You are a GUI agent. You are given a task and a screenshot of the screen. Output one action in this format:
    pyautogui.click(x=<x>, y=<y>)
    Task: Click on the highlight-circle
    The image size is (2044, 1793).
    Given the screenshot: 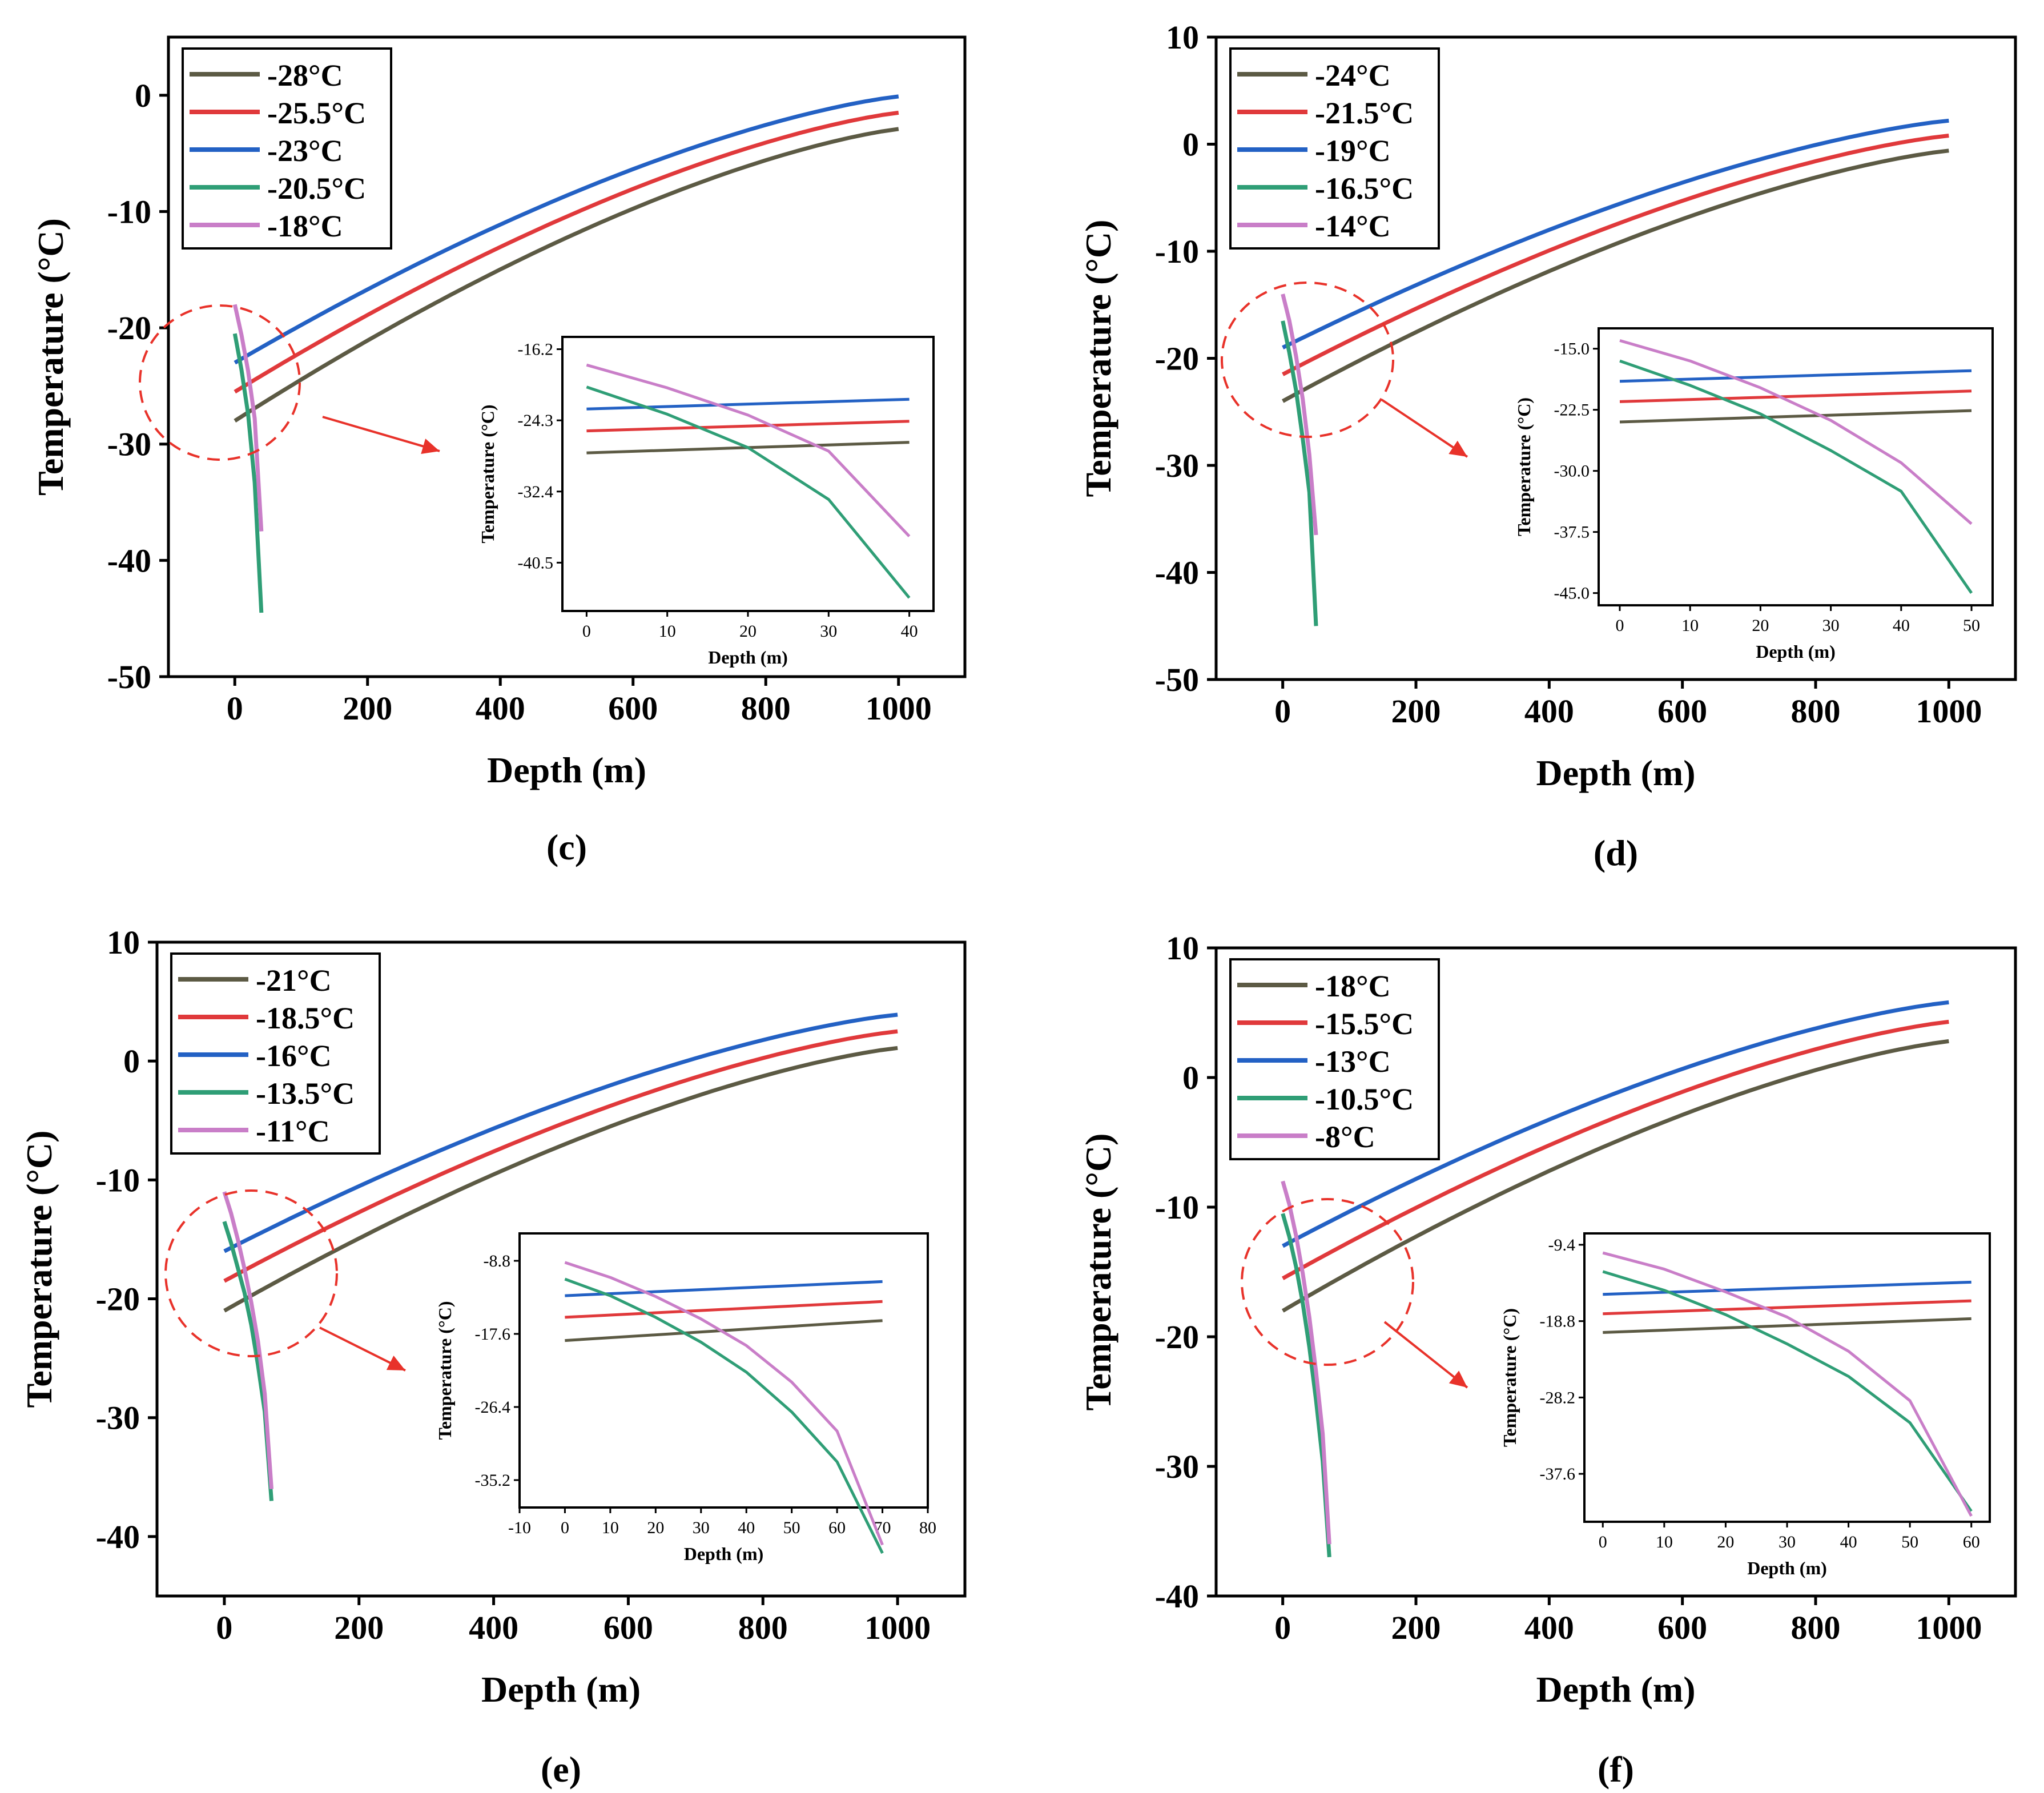 What is the action you would take?
    pyautogui.click(x=1327, y=1282)
    